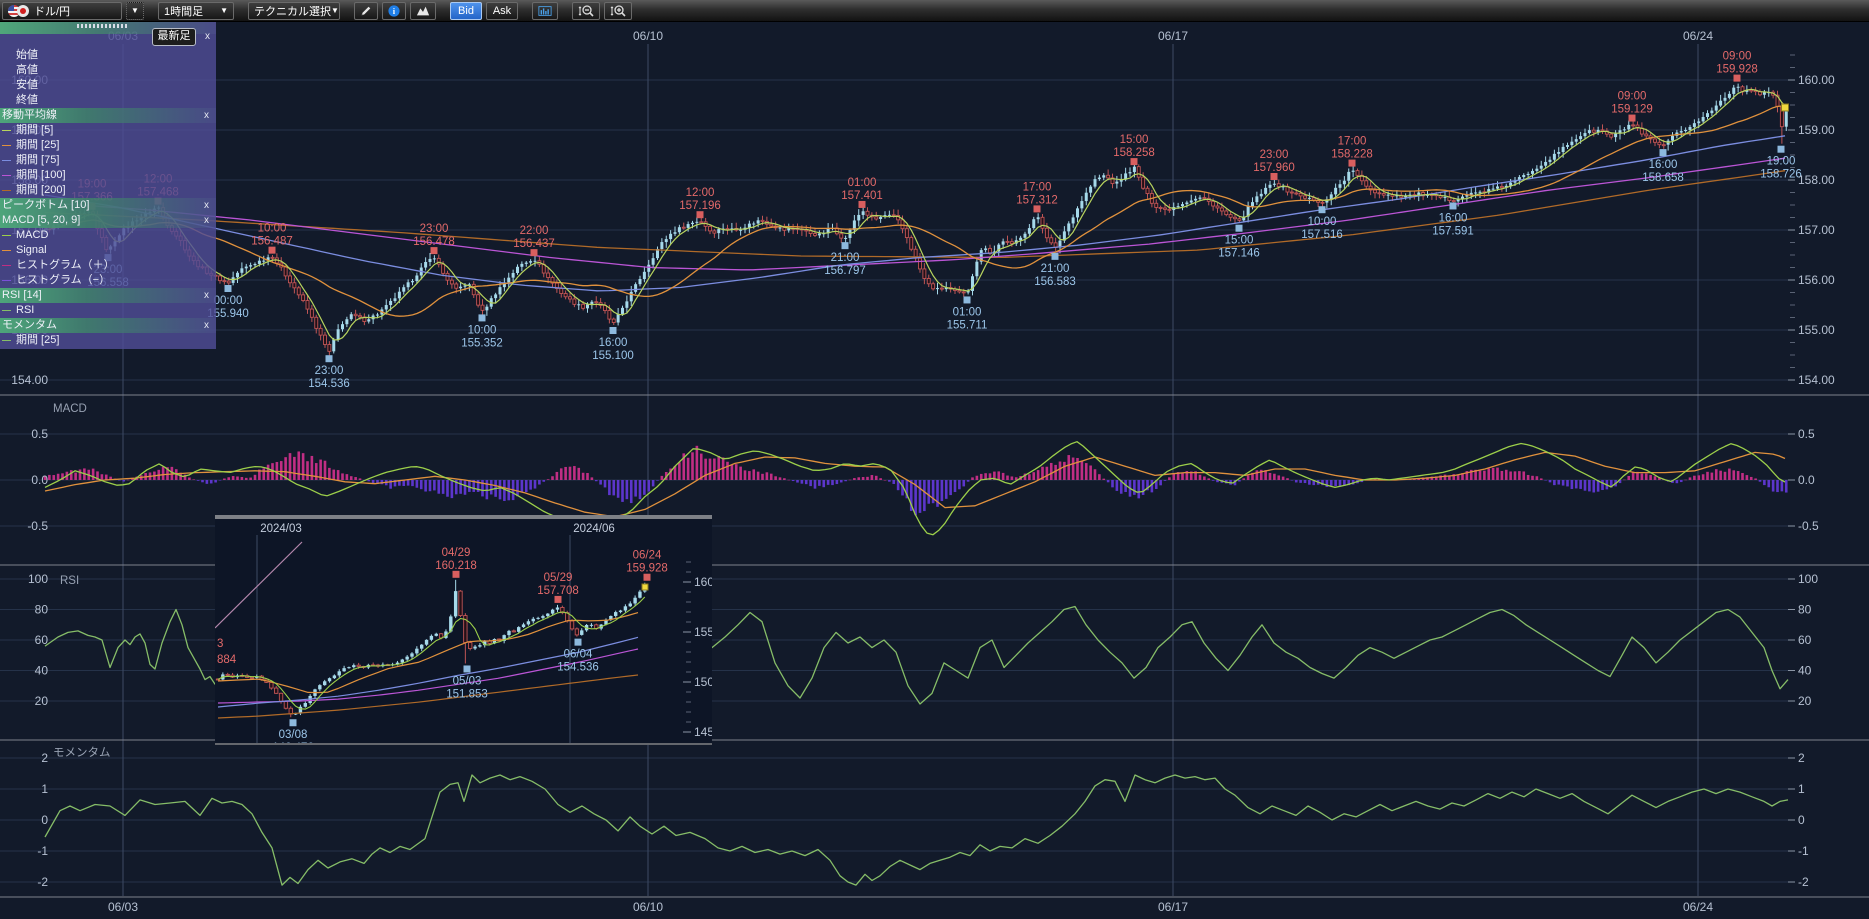 This screenshot has width=1869, height=919. I want to click on svg-text: 09:00, so click(1632, 97).